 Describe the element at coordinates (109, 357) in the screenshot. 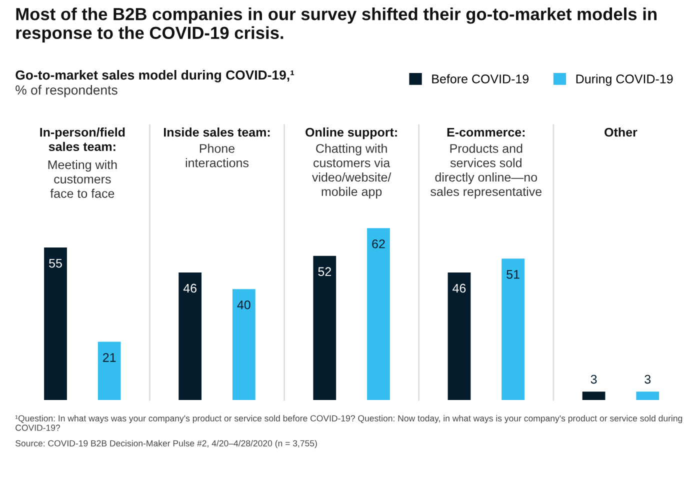

I see `data-label: 21` at that location.